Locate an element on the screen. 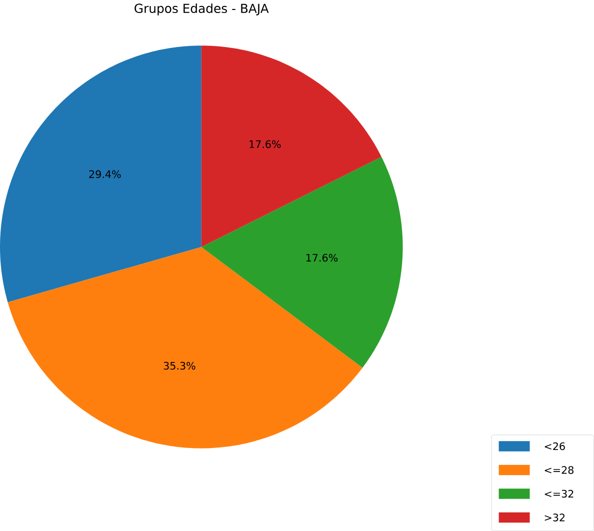 The image size is (594, 531). legend-label: <=32 is located at coordinates (559, 494).